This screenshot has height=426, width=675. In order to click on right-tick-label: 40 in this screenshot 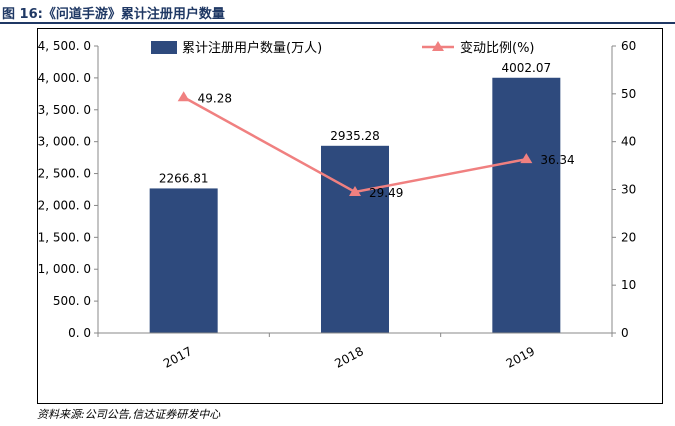, I will do `click(628, 142)`.